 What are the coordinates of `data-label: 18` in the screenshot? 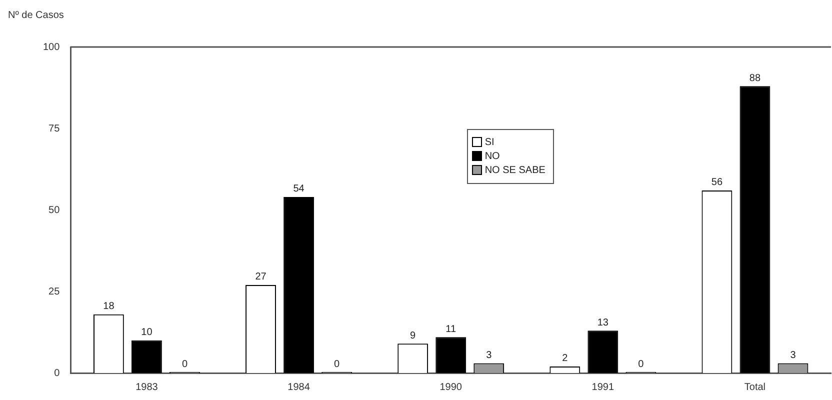 It's located at (109, 306).